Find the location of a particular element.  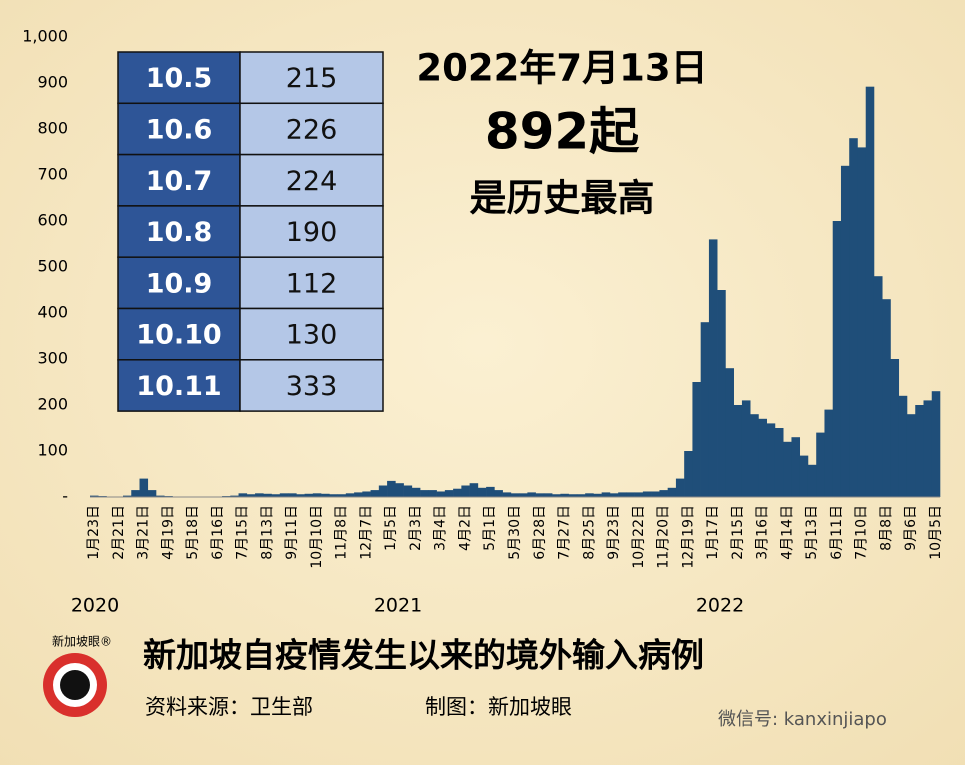

annotation: 2022年7月13日 is located at coordinates (561, 68).